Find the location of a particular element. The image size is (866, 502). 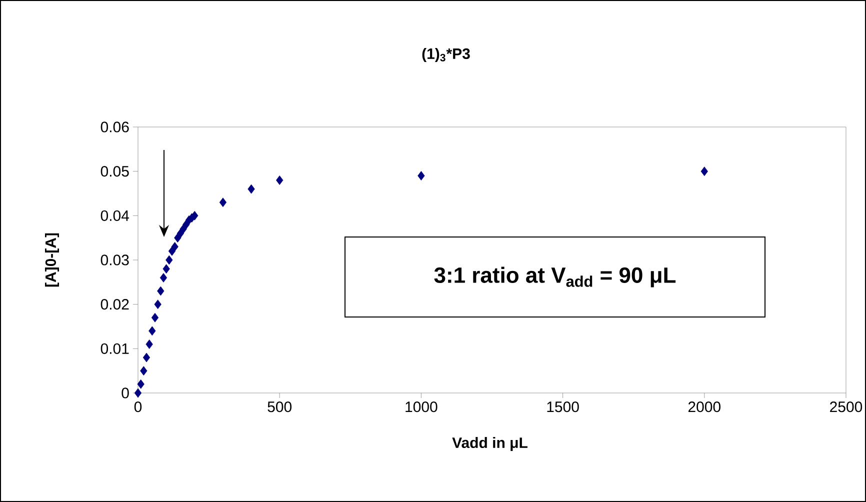

x-tick-label: 0 is located at coordinates (138, 407).